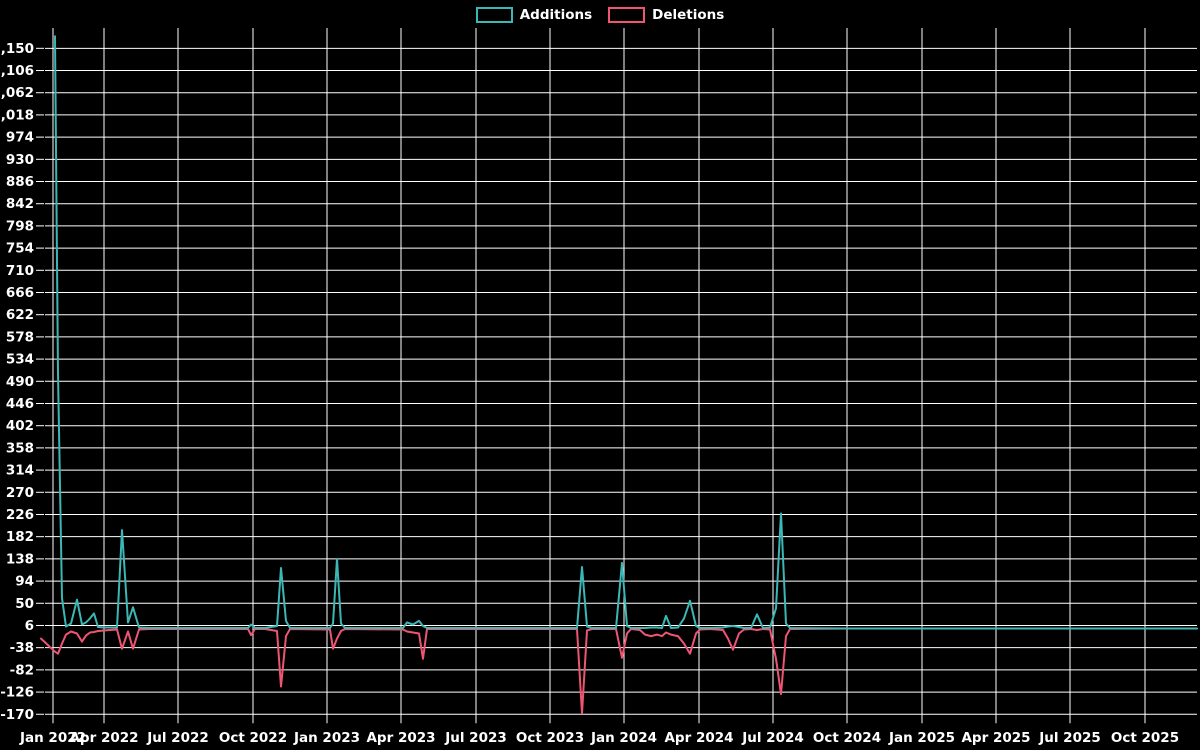 The width and height of the screenshot is (1200, 750). I want to click on x-tick-label: Oct 2024, so click(847, 738).